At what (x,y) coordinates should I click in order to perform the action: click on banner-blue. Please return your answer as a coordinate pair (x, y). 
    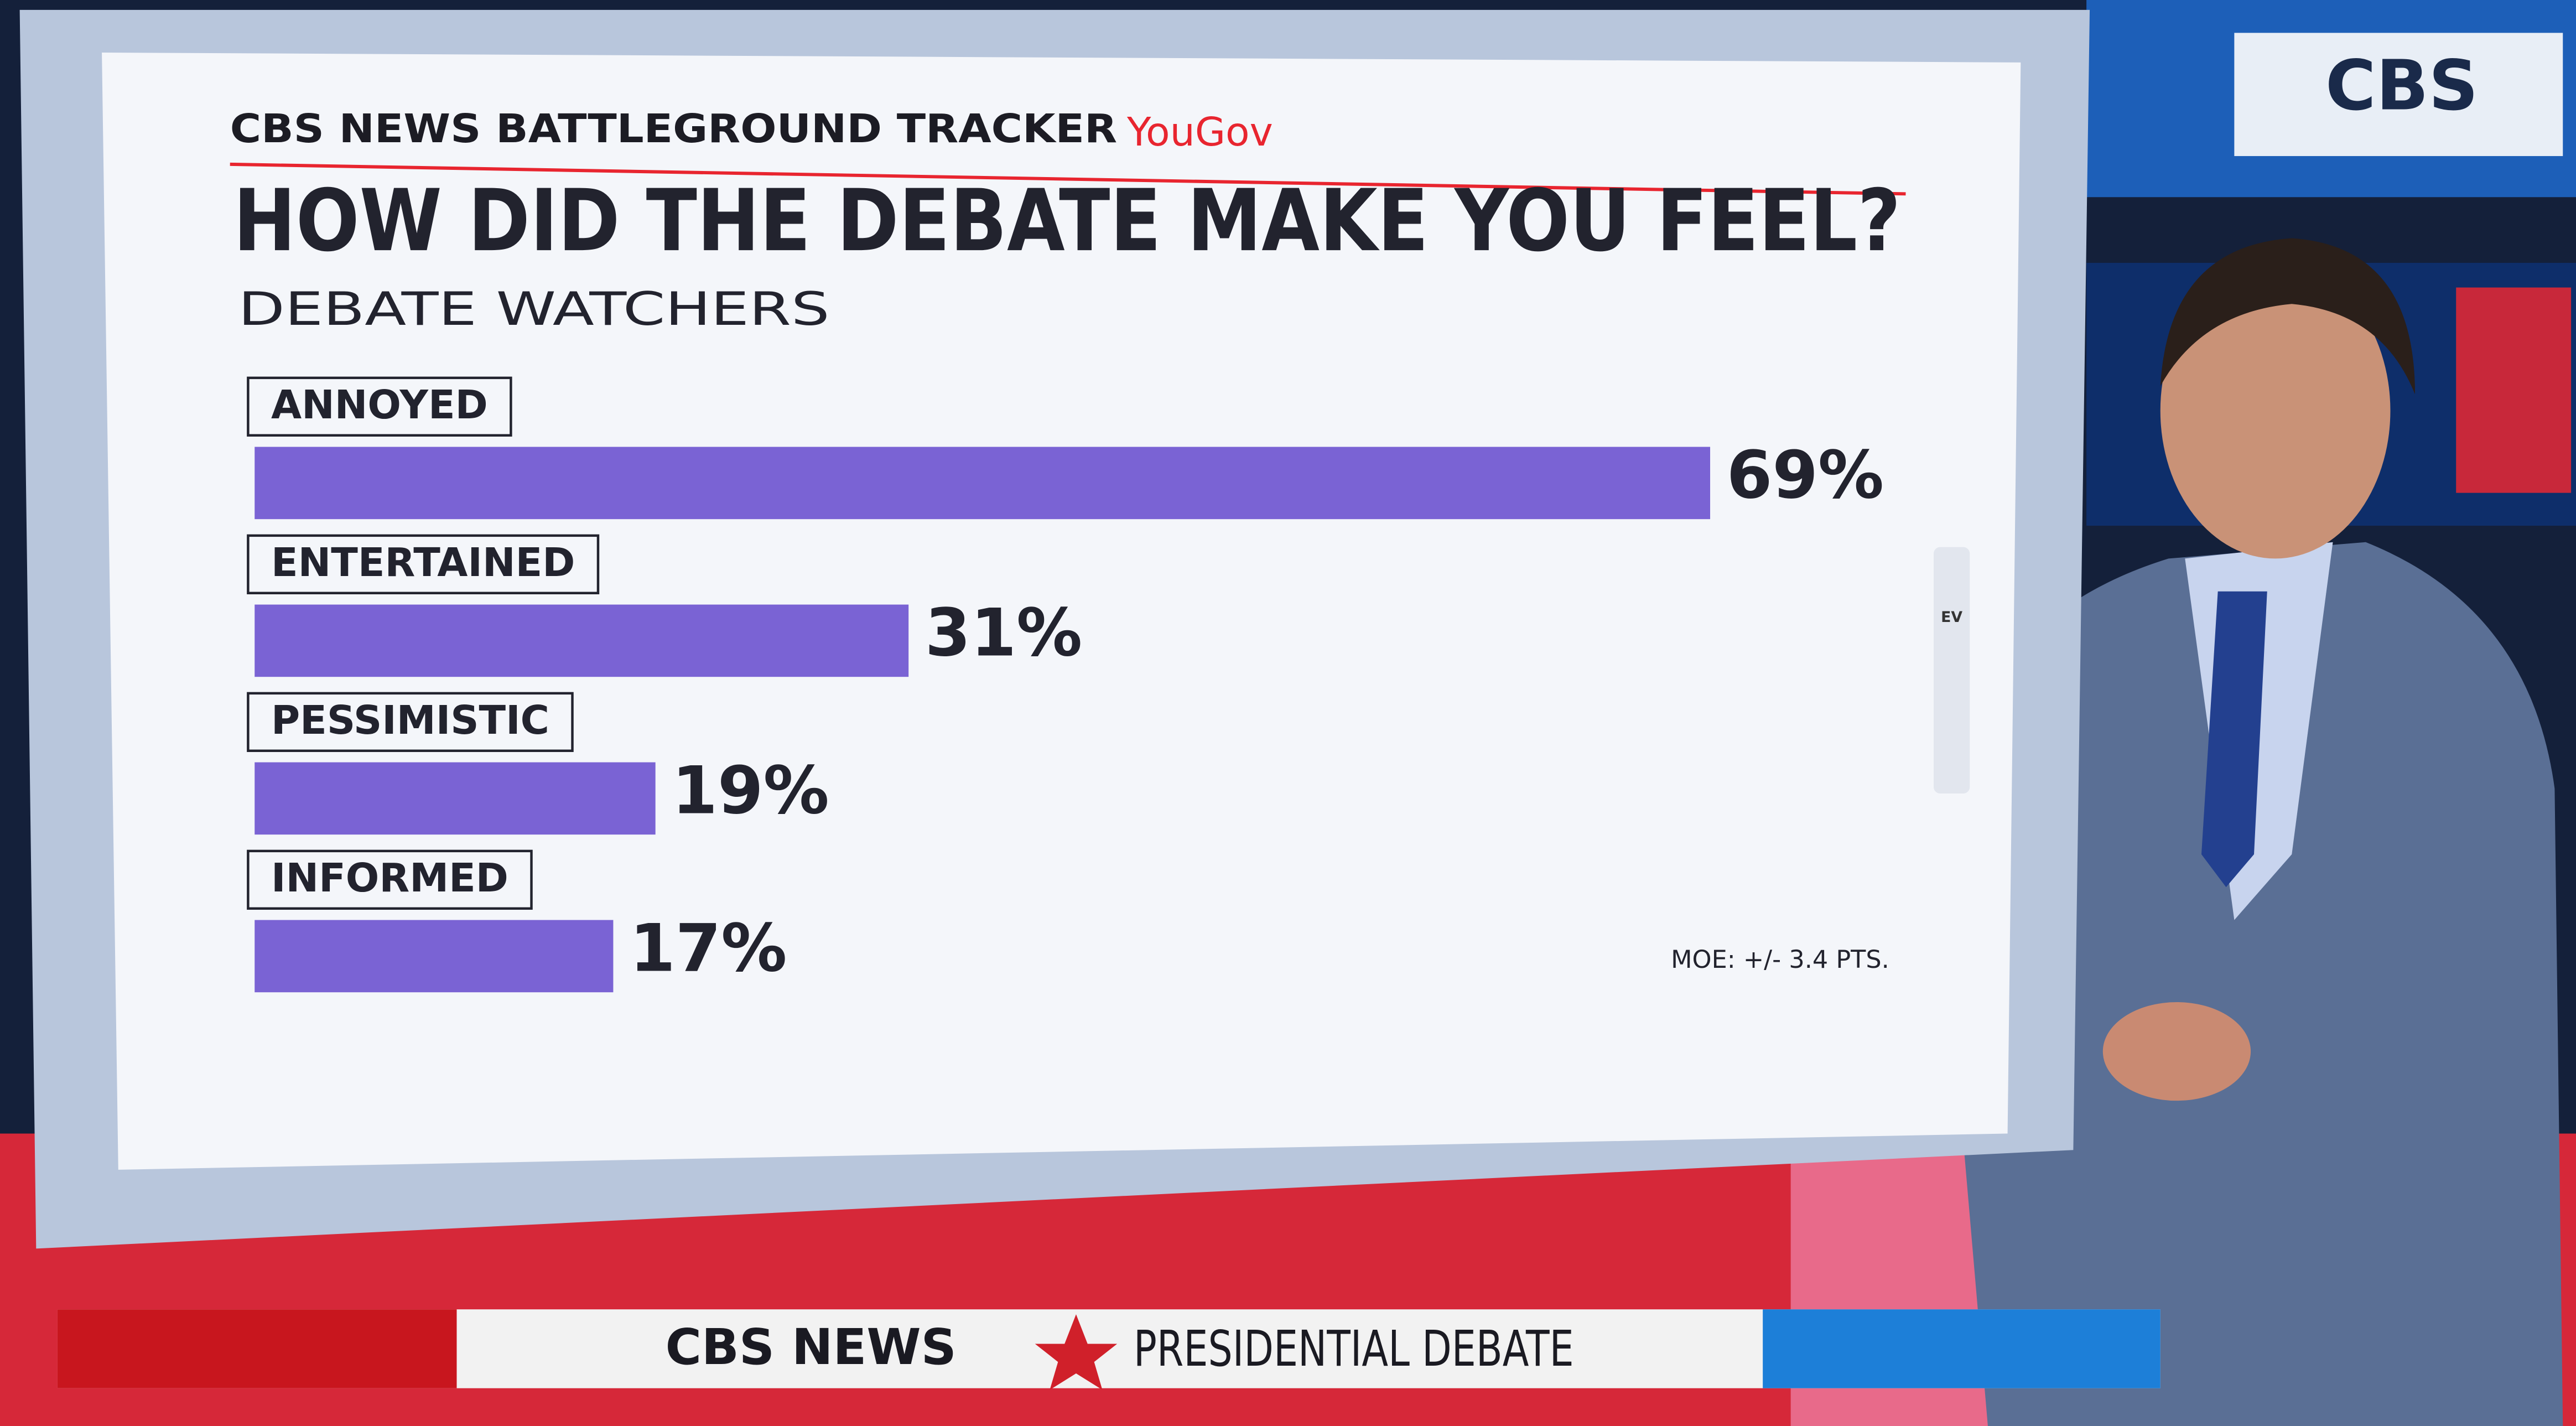
    Looking at the image, I should click on (1962, 1348).